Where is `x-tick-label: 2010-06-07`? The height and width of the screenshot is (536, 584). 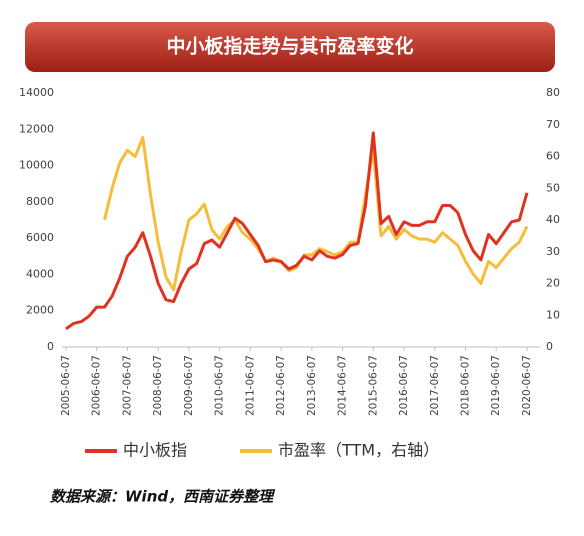 x-tick-label: 2010-06-07 is located at coordinates (220, 385).